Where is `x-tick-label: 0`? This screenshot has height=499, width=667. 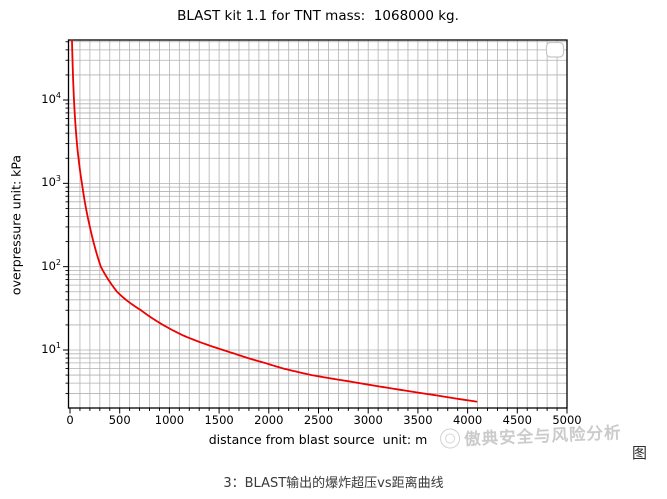
x-tick-label: 0 is located at coordinates (70, 420).